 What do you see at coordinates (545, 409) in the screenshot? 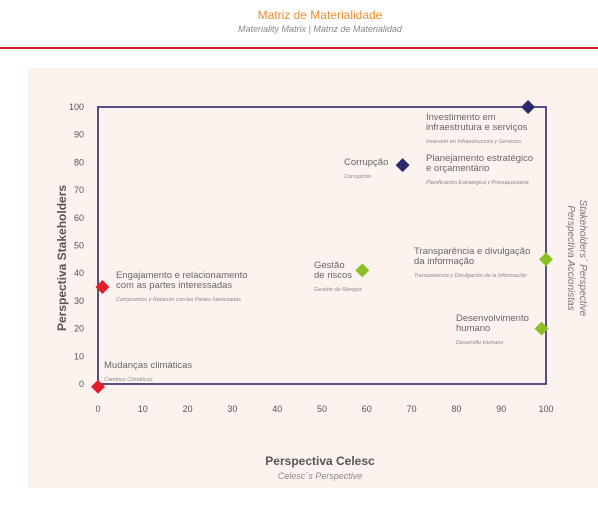
I see `x-tick-label: 100` at bounding box center [545, 409].